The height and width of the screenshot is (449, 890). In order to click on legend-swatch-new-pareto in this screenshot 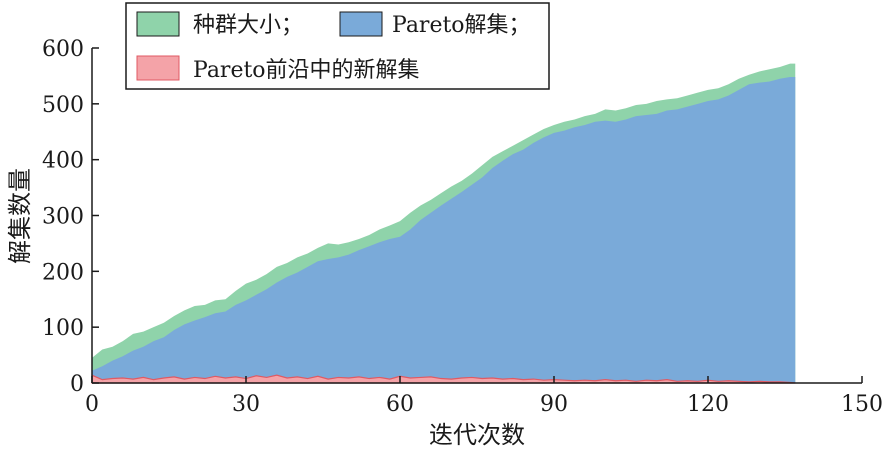, I will do `click(158, 68)`.